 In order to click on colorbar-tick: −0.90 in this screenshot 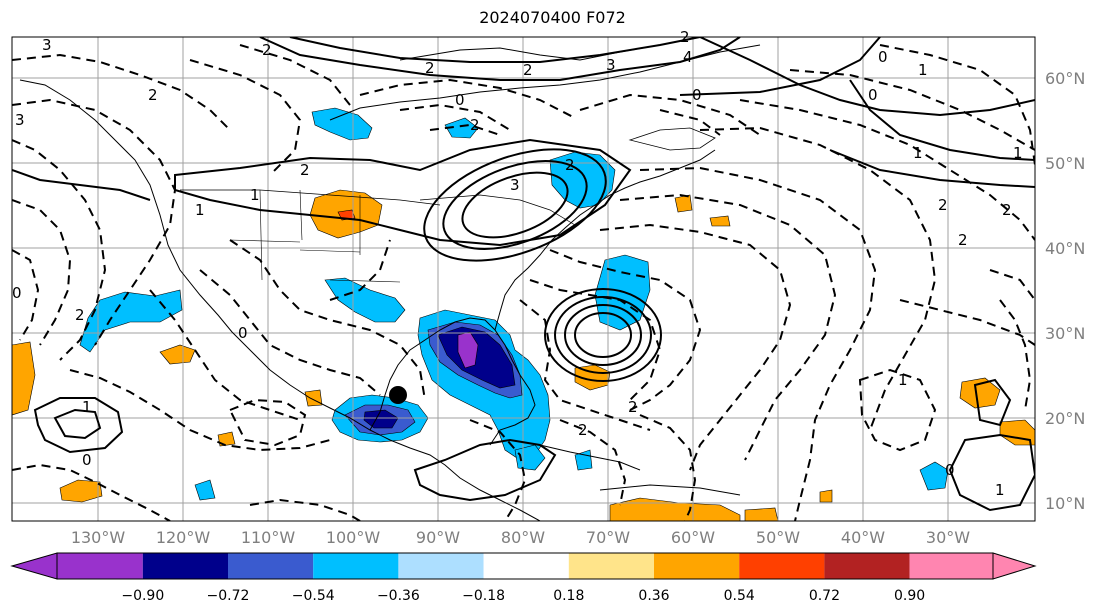, I will do `click(142, 596)`.